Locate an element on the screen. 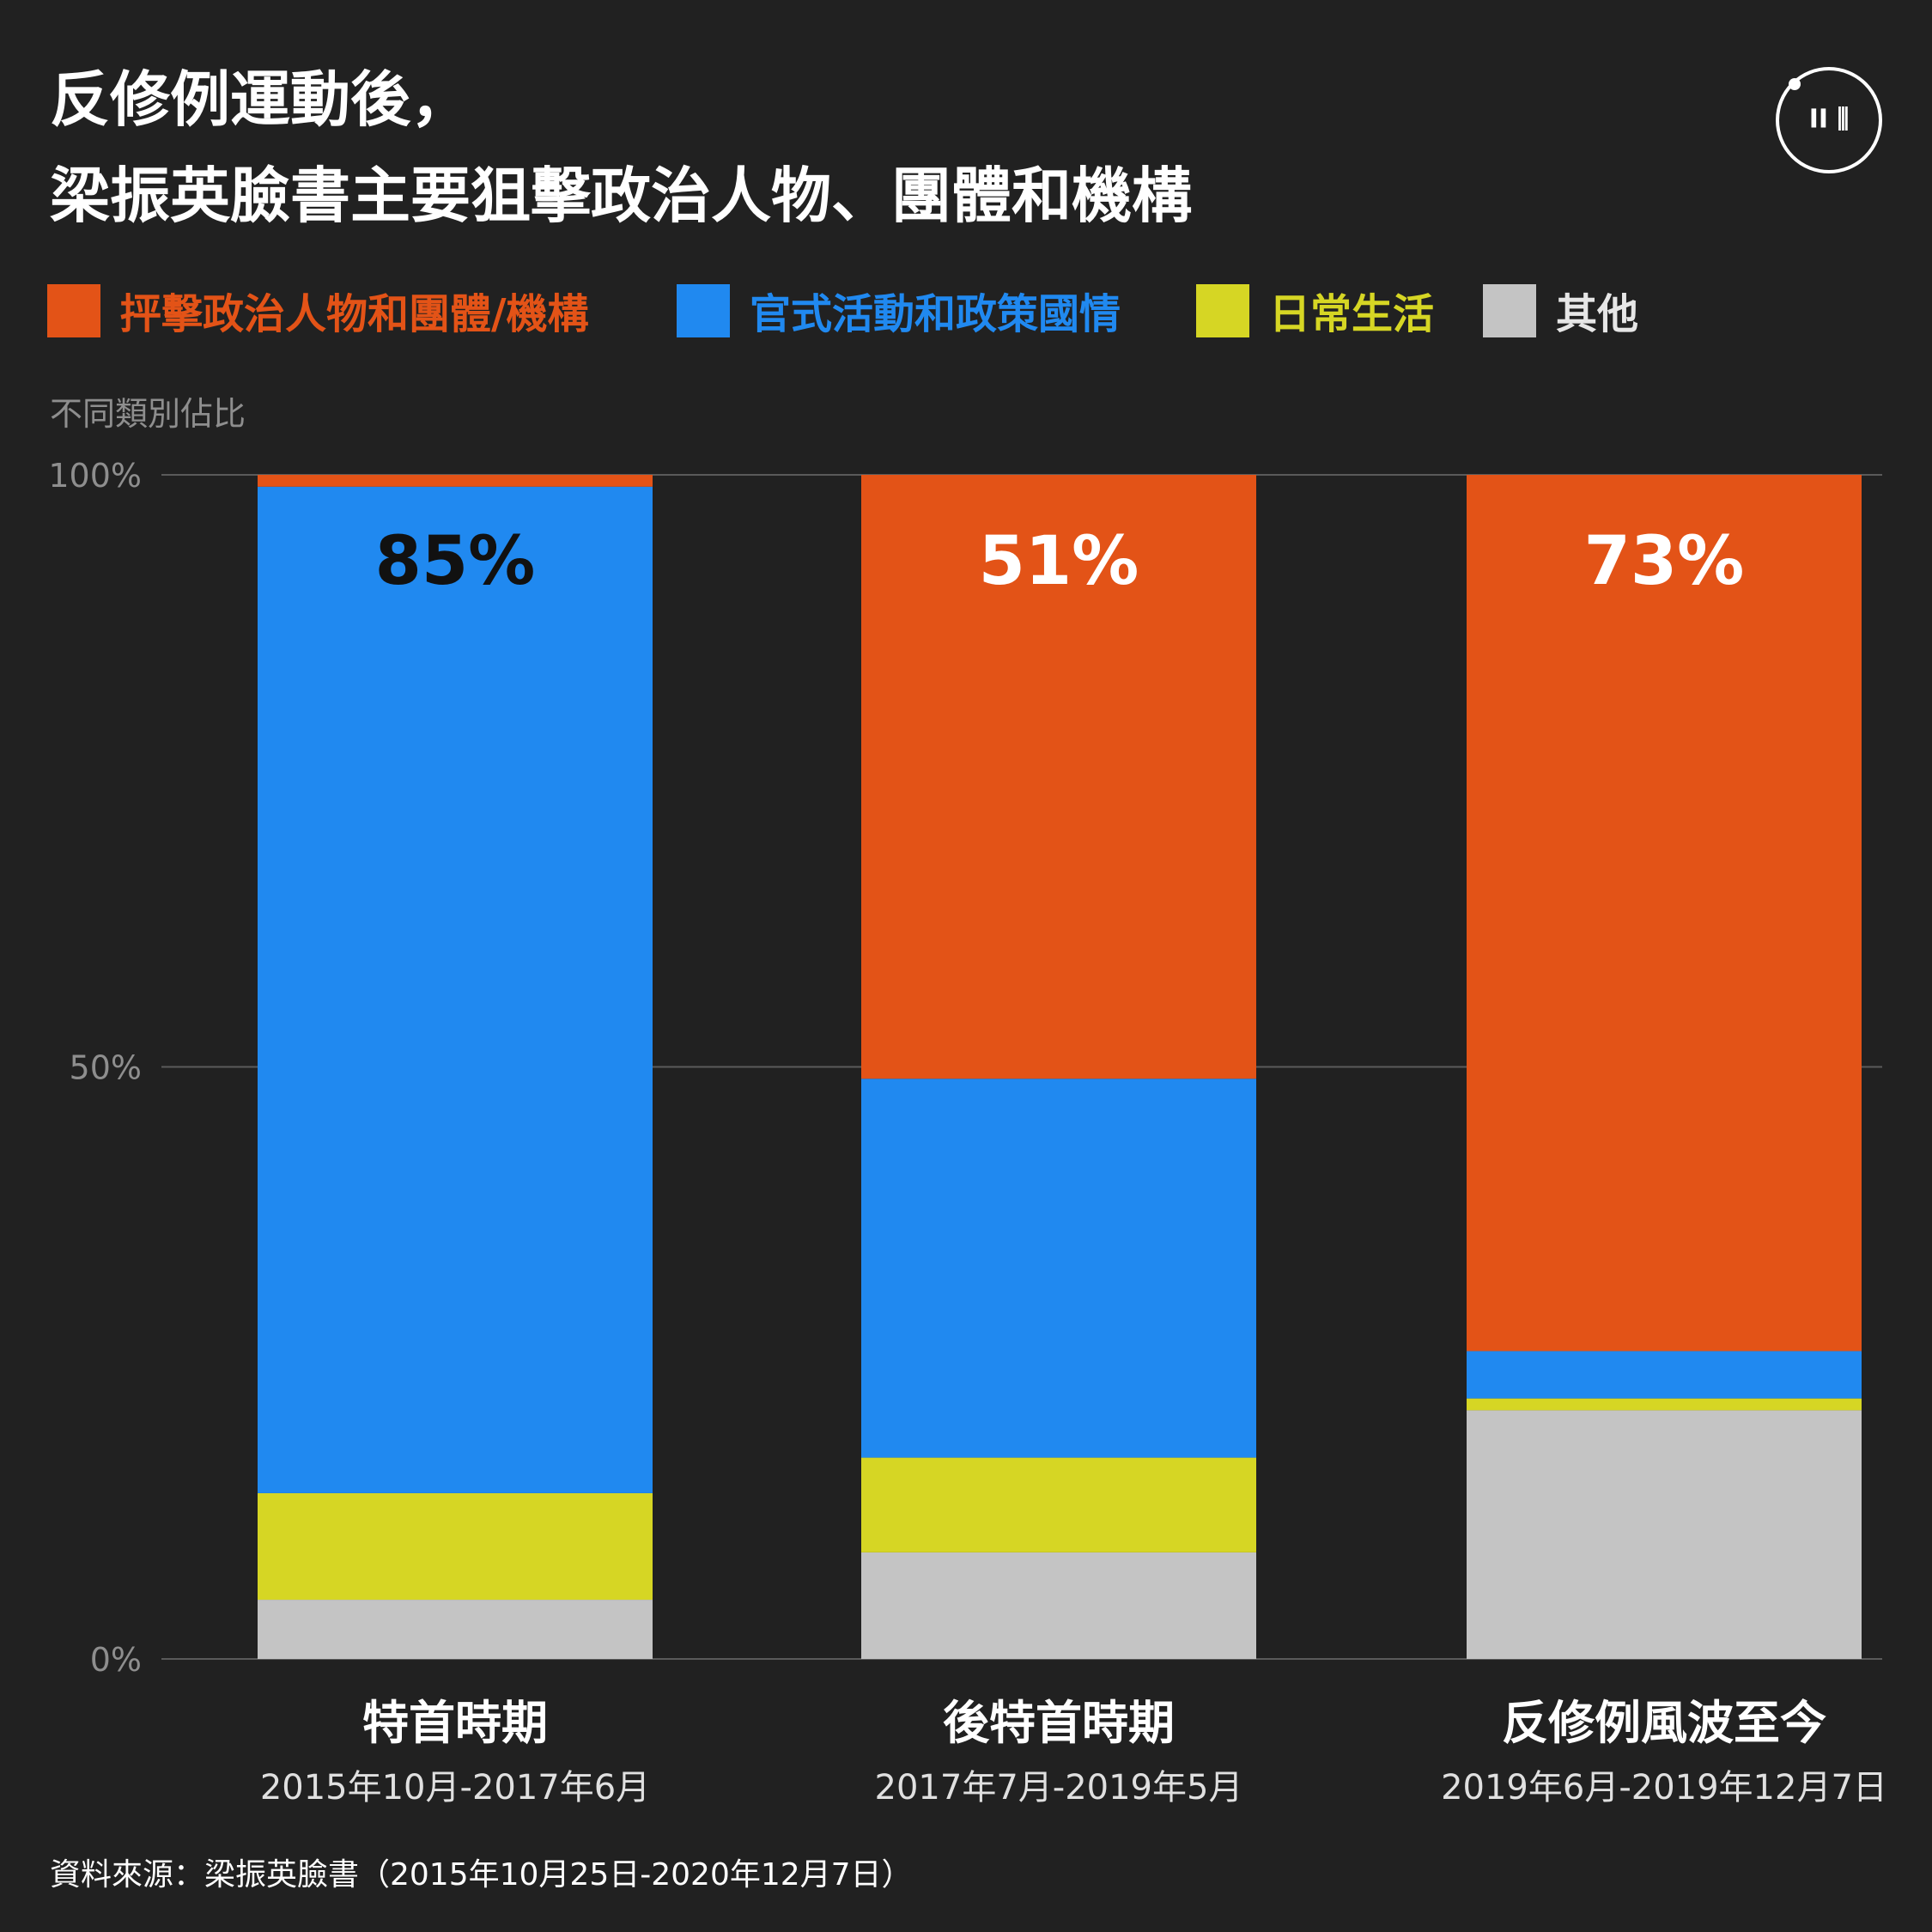 This screenshot has width=1932, height=1932. legend-label: 其他 is located at coordinates (1597, 314).